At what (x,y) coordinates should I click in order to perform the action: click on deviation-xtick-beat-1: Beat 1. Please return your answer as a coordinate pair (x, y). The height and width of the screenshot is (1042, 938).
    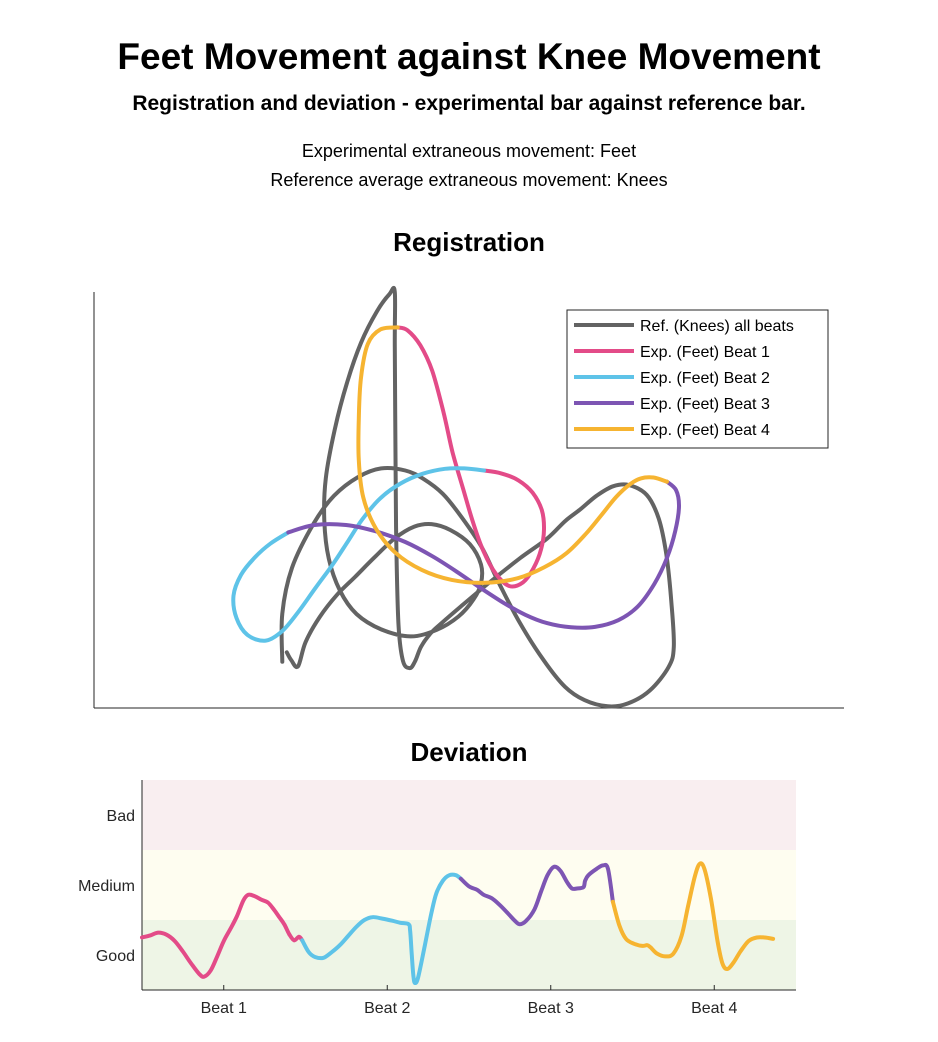
    Looking at the image, I should click on (224, 1008).